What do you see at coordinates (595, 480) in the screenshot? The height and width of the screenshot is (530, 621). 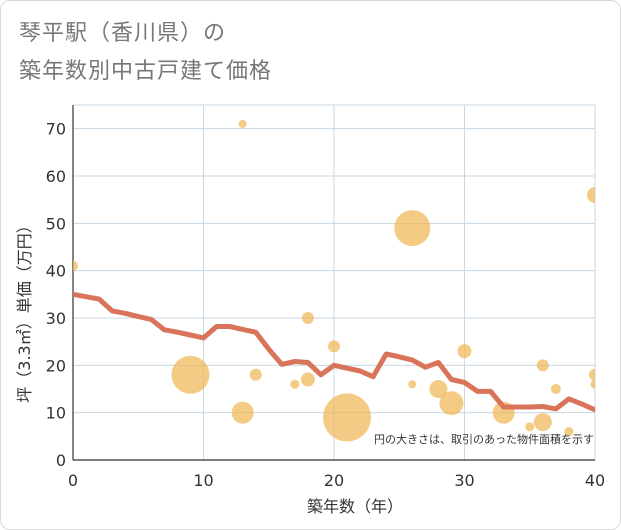 I see `x-tick-label: 40` at bounding box center [595, 480].